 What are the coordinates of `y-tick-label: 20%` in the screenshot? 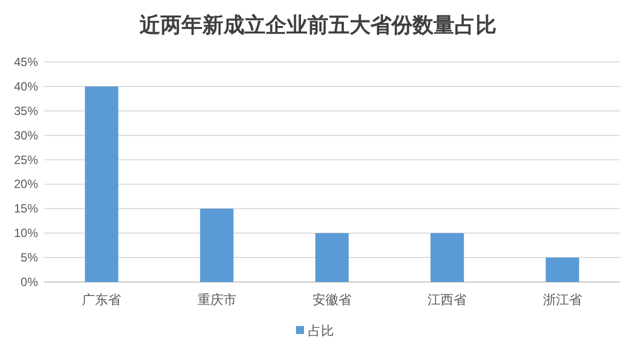 It's located at (26, 184).